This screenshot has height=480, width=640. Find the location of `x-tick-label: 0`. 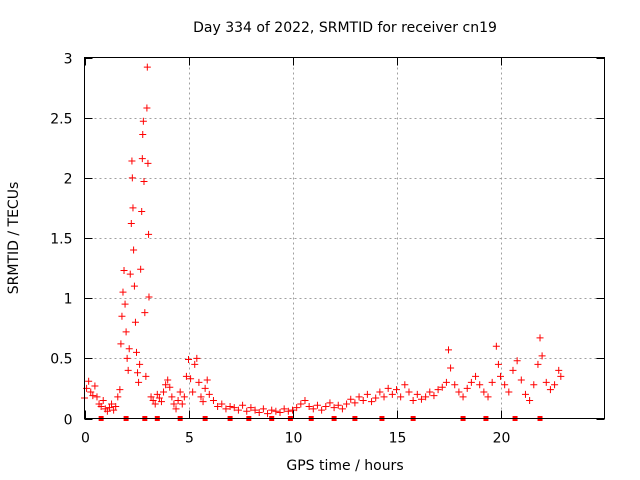

x-tick-label: 0 is located at coordinates (85, 439).